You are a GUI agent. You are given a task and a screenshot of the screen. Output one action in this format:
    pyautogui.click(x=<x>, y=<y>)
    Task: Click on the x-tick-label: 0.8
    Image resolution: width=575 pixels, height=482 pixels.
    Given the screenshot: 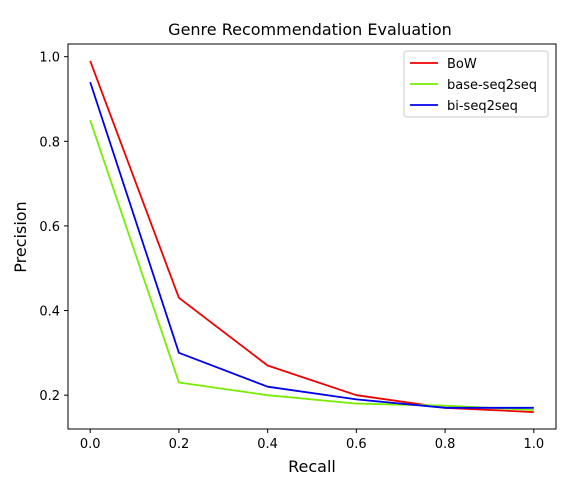 What is the action you would take?
    pyautogui.click(x=445, y=444)
    